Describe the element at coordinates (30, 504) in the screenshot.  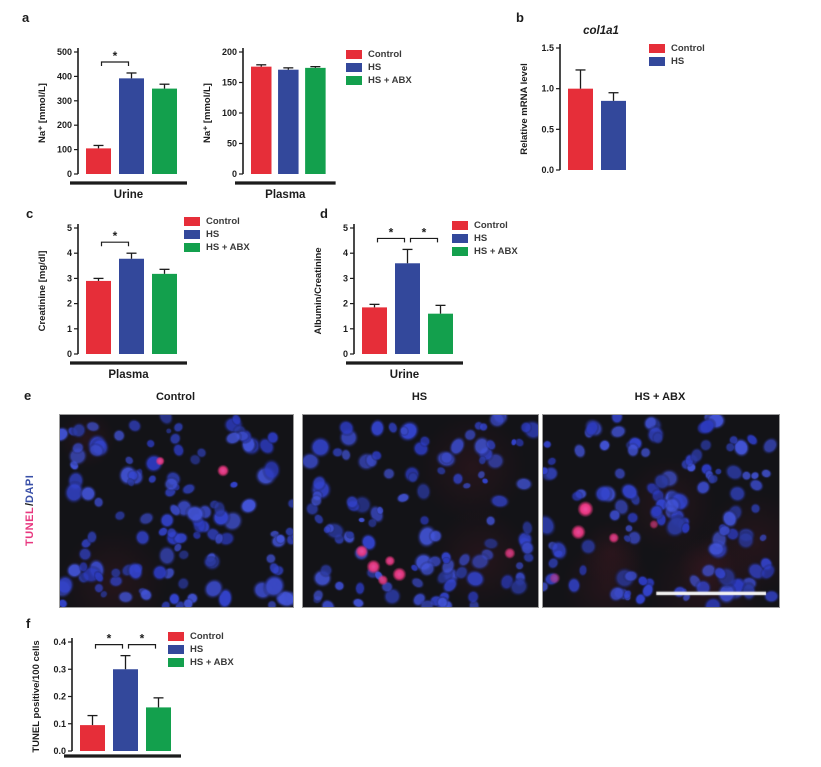
I see `stain-slash-text: /` at that location.